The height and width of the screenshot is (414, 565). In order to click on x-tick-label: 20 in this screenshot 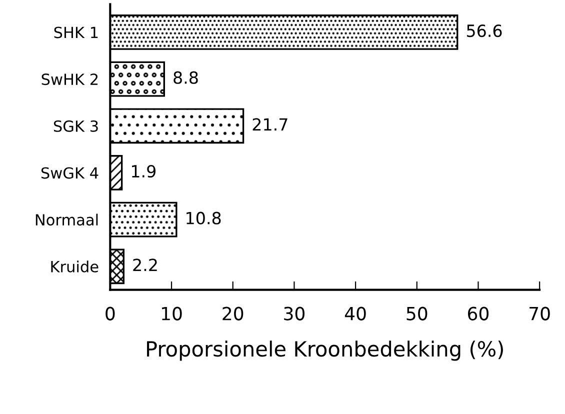, I will do `click(233, 313)`.